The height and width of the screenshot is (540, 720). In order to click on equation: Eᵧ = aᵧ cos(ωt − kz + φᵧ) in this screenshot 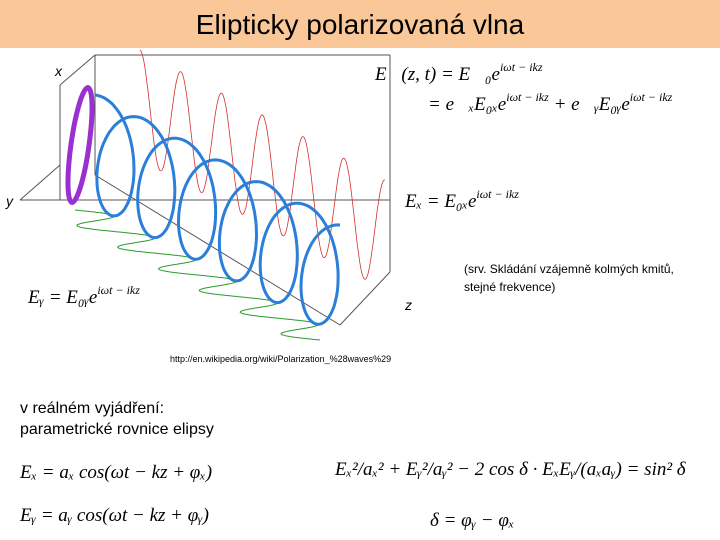, I will do `click(114, 515)`.